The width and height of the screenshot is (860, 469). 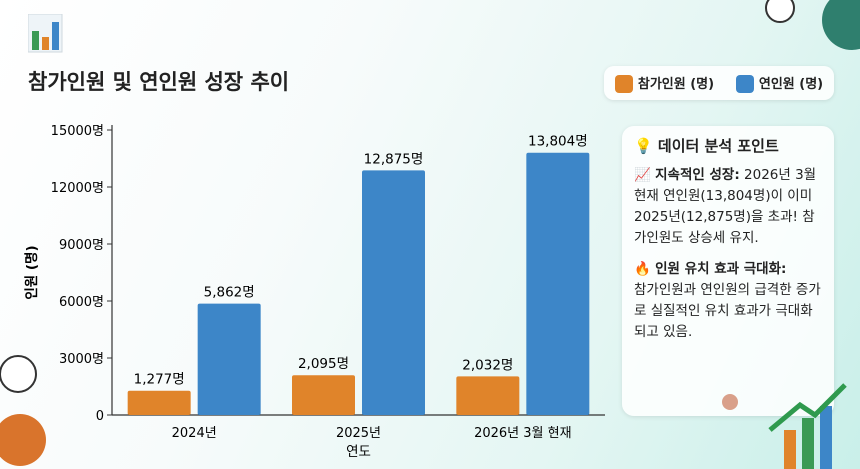 What do you see at coordinates (558, 142) in the screenshot?
I see `data-label: 13,804명` at bounding box center [558, 142].